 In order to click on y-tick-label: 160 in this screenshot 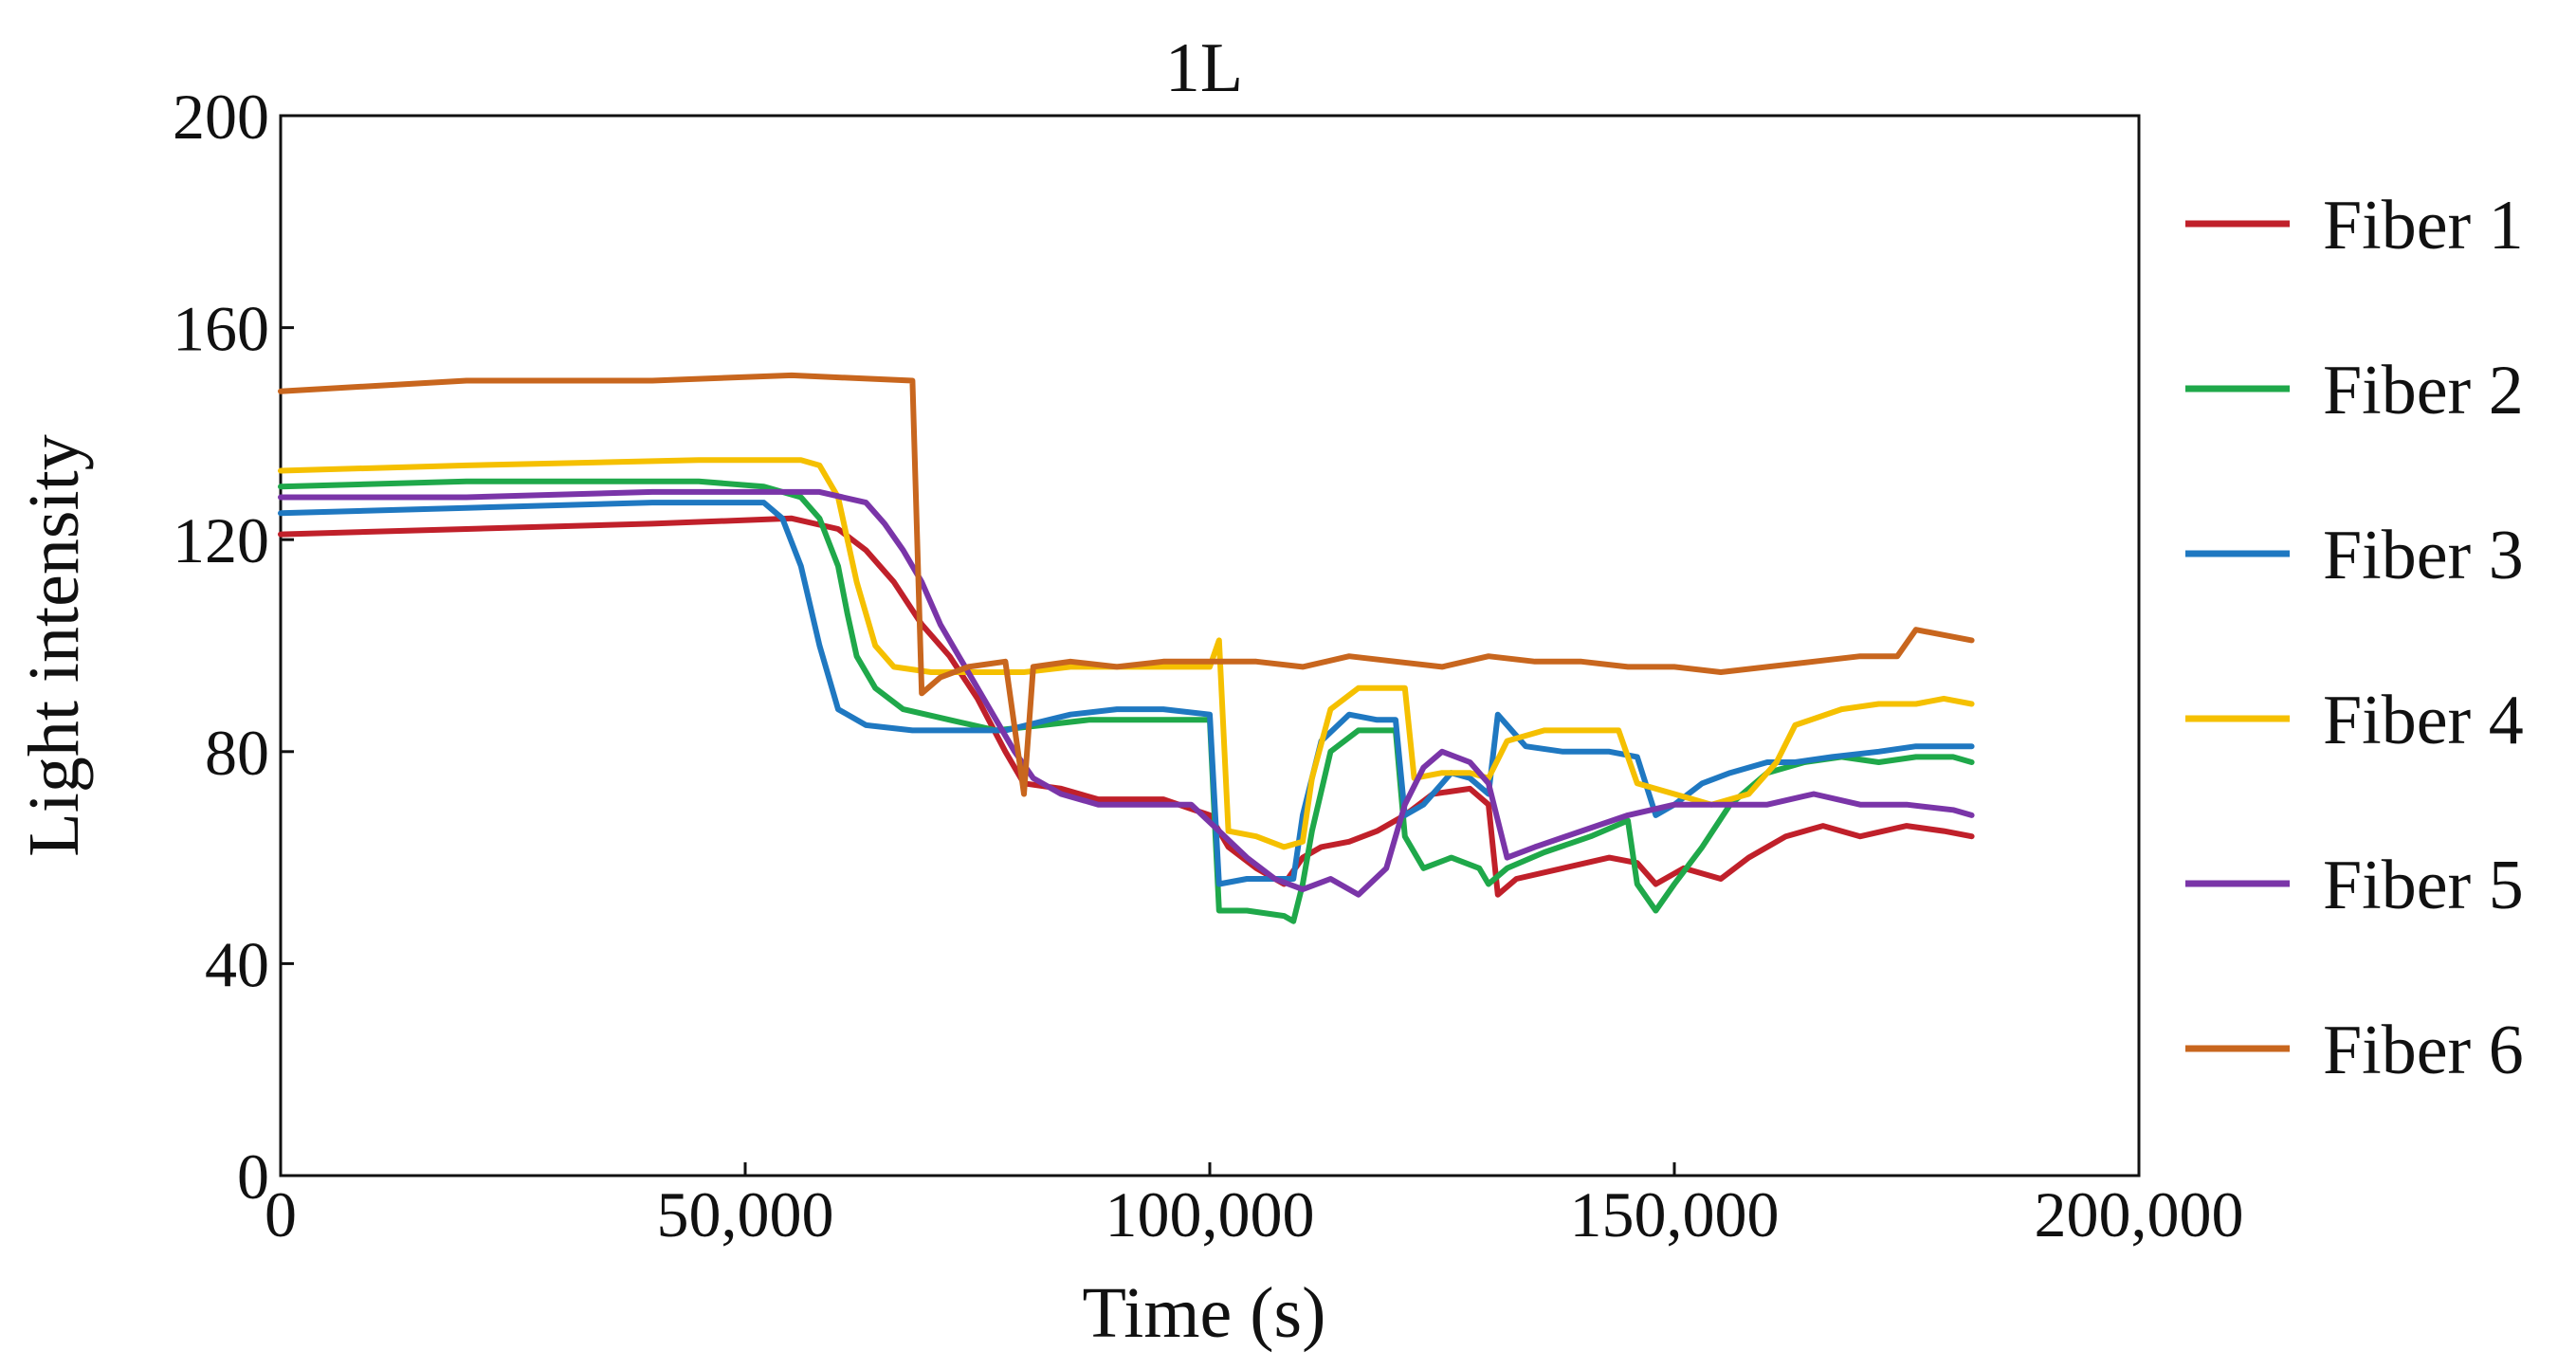, I will do `click(221, 329)`.